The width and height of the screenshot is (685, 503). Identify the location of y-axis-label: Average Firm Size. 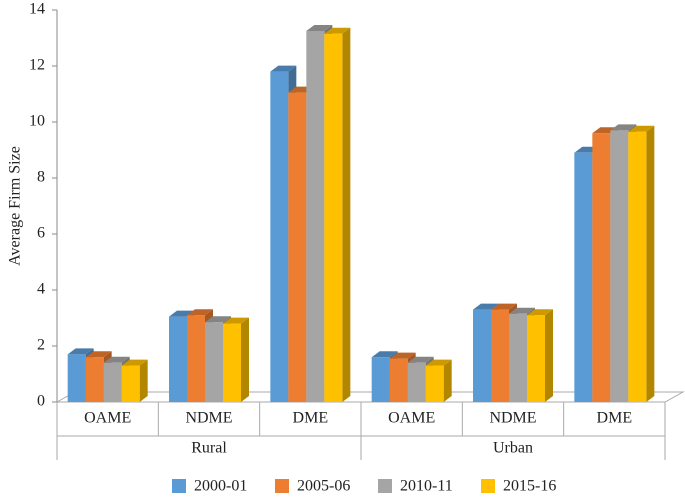
(15, 206).